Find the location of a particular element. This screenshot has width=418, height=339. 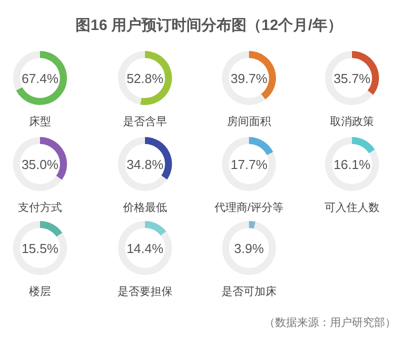

text: 房间面积 is located at coordinates (249, 121).